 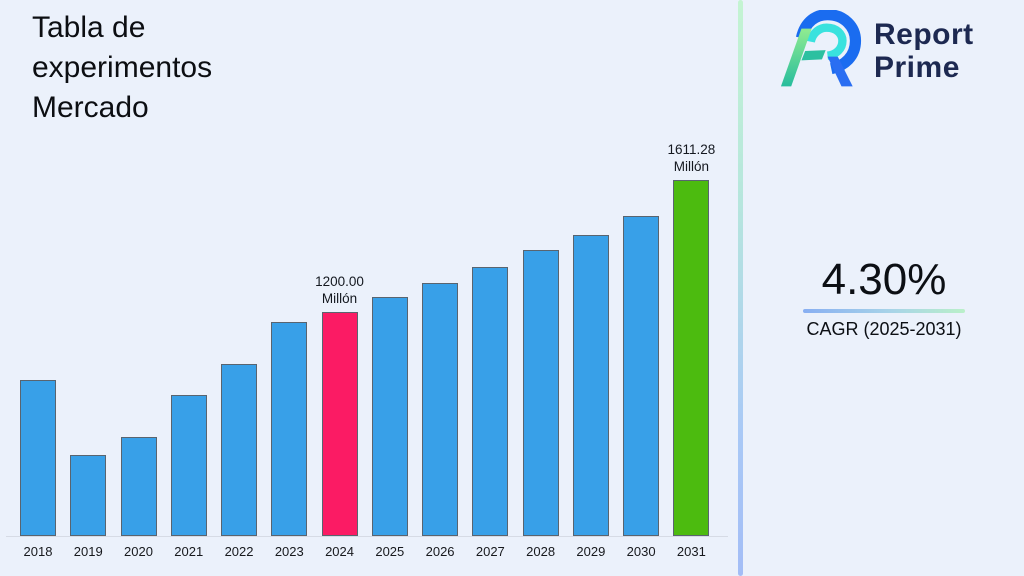 I want to click on cagr-panel: 4.30% CAGR (2025-2031), so click(x=884, y=297).